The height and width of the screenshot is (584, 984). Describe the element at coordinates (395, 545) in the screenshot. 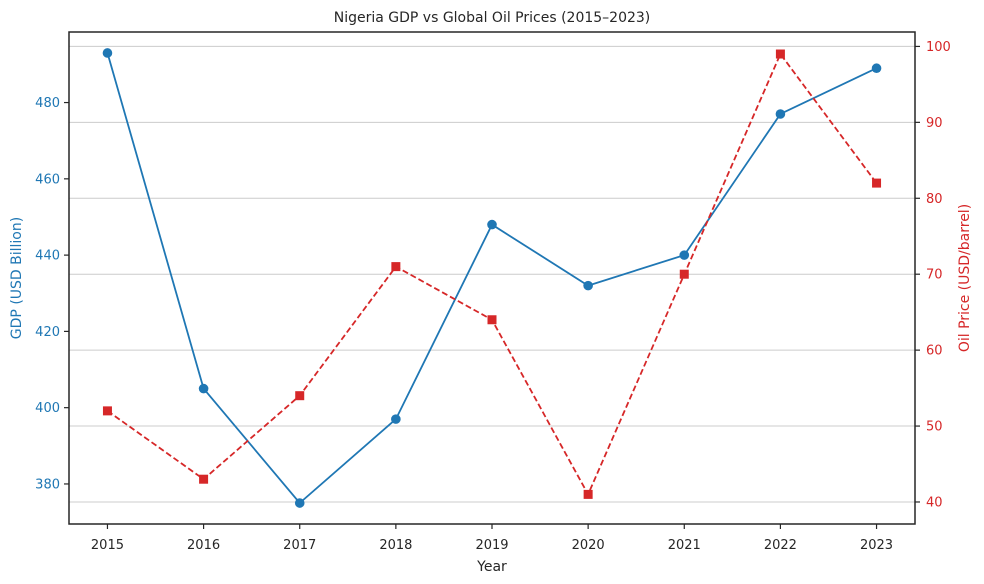

I see `x-tick-label-3: 2018` at that location.